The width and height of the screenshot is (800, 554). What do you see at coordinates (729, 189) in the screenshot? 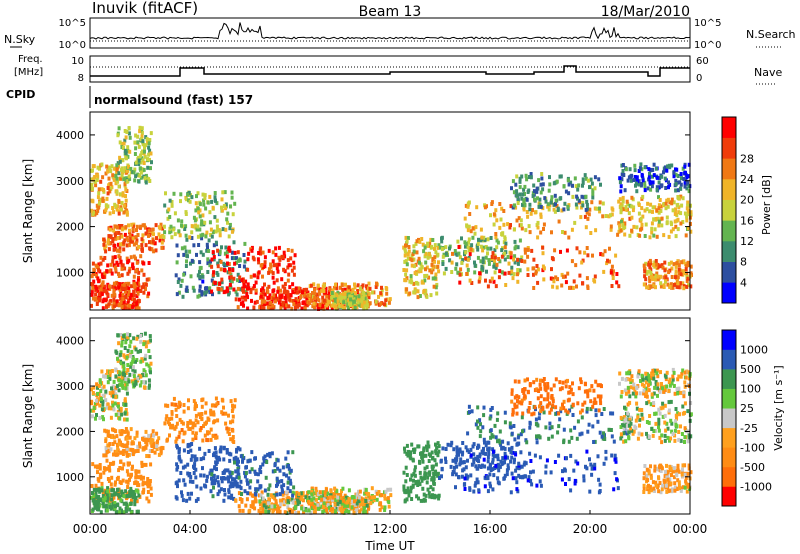
I see `colorbar-swatch` at bounding box center [729, 189].